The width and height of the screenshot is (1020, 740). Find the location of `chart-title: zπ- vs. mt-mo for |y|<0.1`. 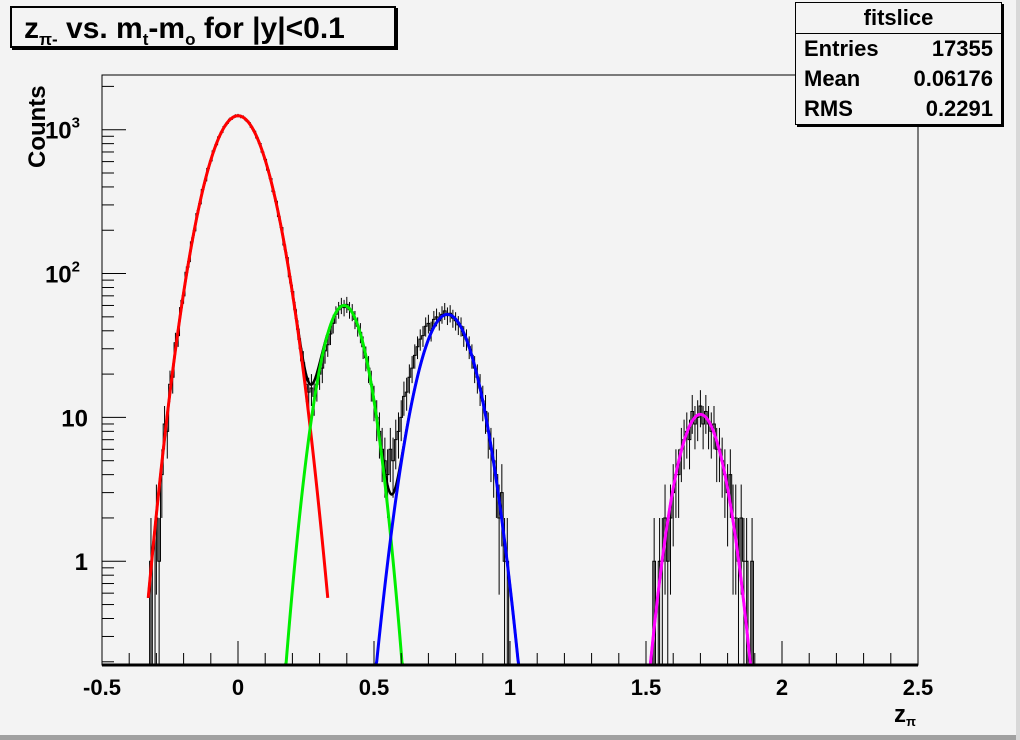

chart-title: zπ- vs. mt-mo for |y|<0.1 is located at coordinates (203, 27).